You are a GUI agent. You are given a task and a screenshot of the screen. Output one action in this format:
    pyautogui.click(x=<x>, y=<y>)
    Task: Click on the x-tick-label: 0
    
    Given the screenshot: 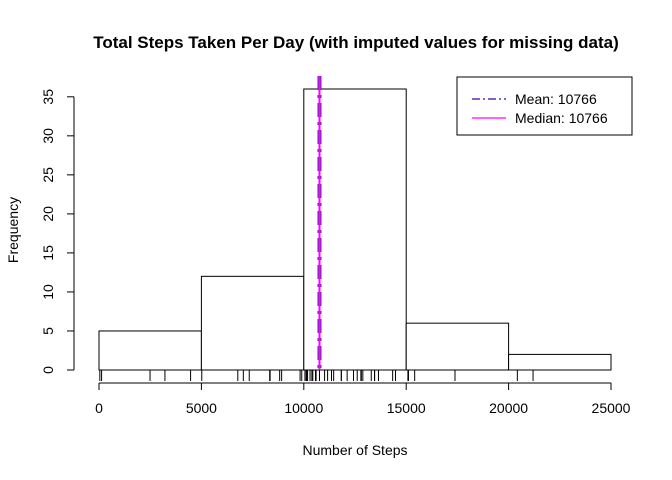 What is the action you would take?
    pyautogui.click(x=99, y=408)
    